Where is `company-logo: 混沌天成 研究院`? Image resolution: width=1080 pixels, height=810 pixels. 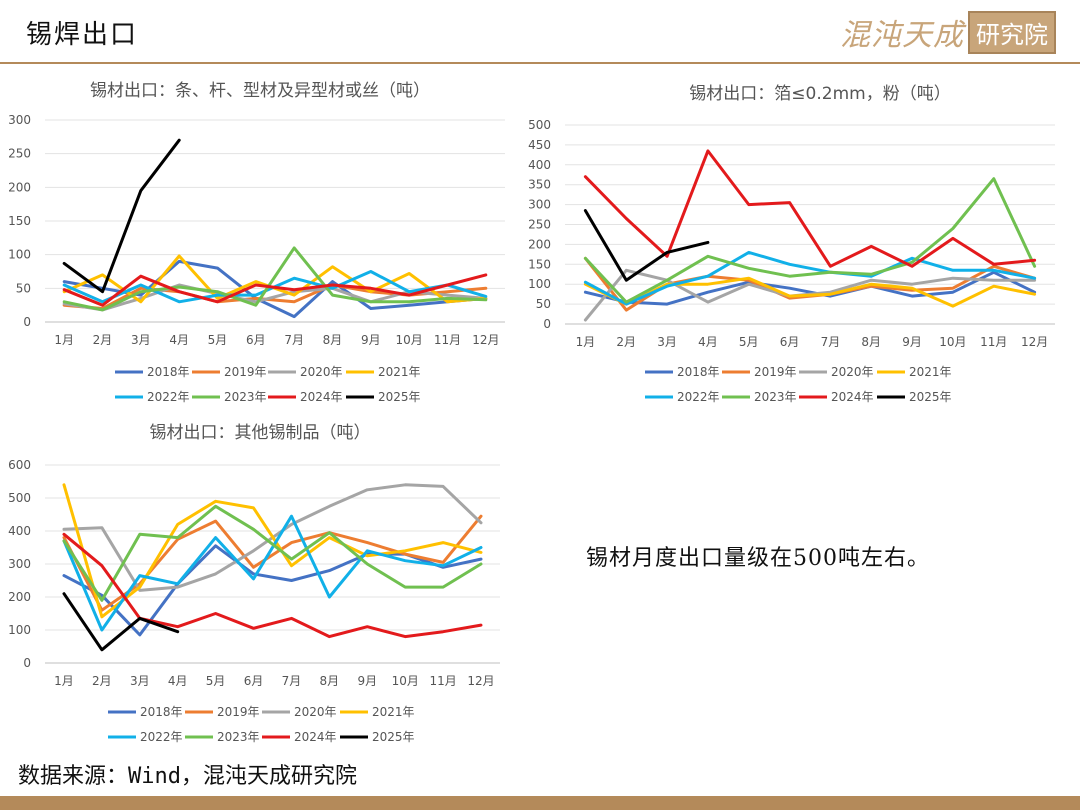 company-logo: 混沌天成 研究院 is located at coordinates (948, 32).